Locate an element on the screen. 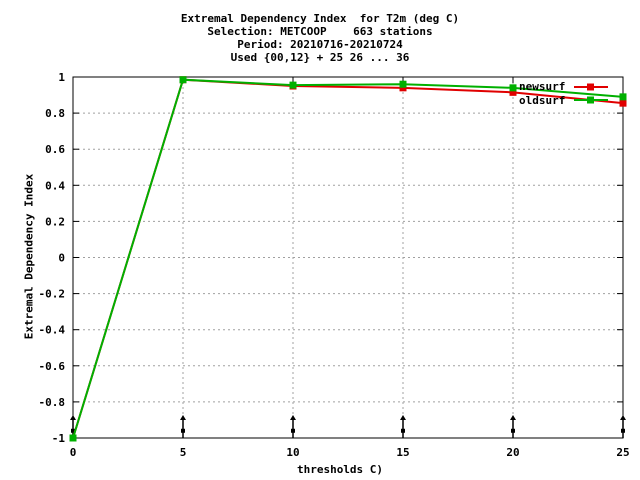 This screenshot has height=480, width=640. x-tick-label: 20 is located at coordinates (512, 452).